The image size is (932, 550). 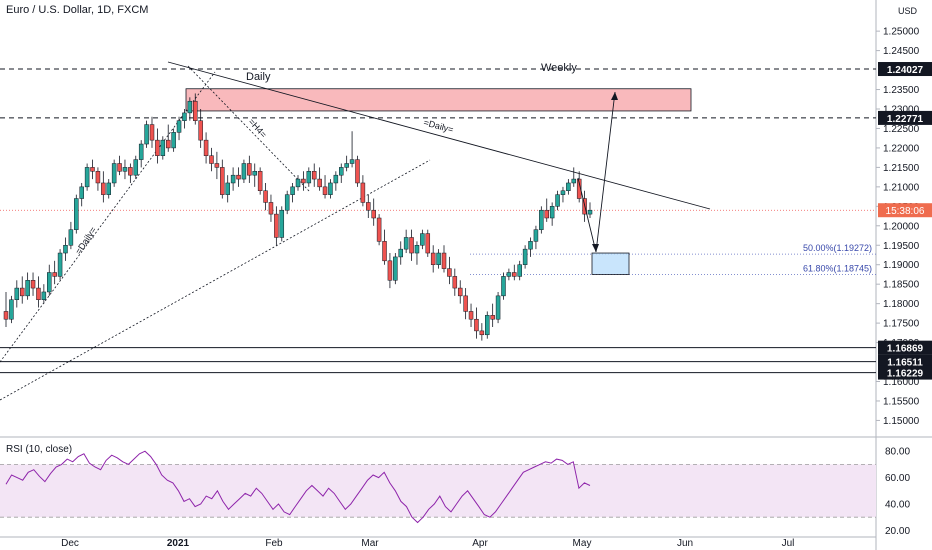 I want to click on rsi-line, so click(x=298, y=487).